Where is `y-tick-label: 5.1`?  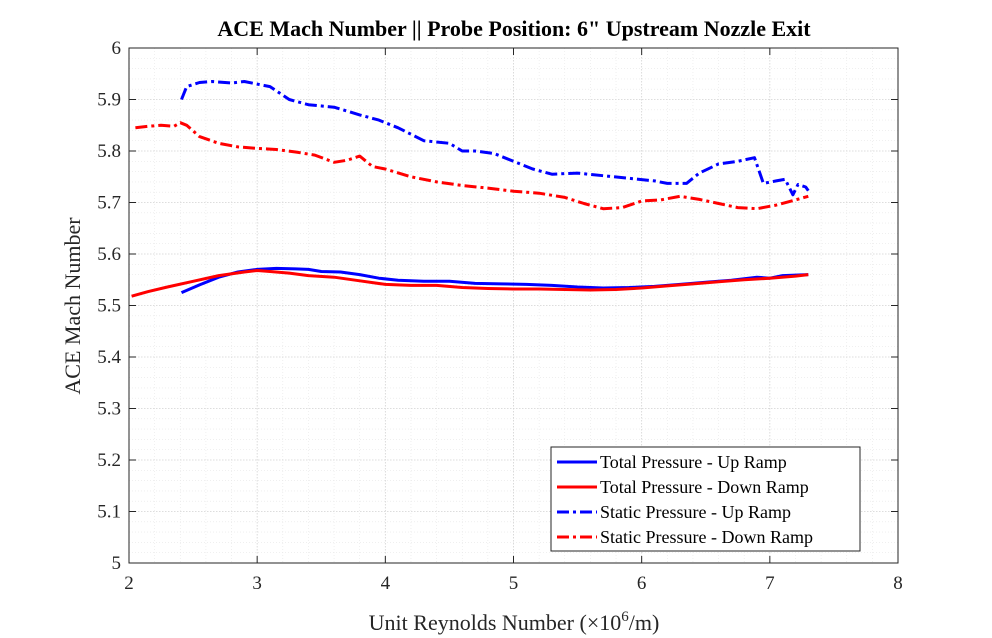 y-tick-label: 5.1 is located at coordinates (109, 512).